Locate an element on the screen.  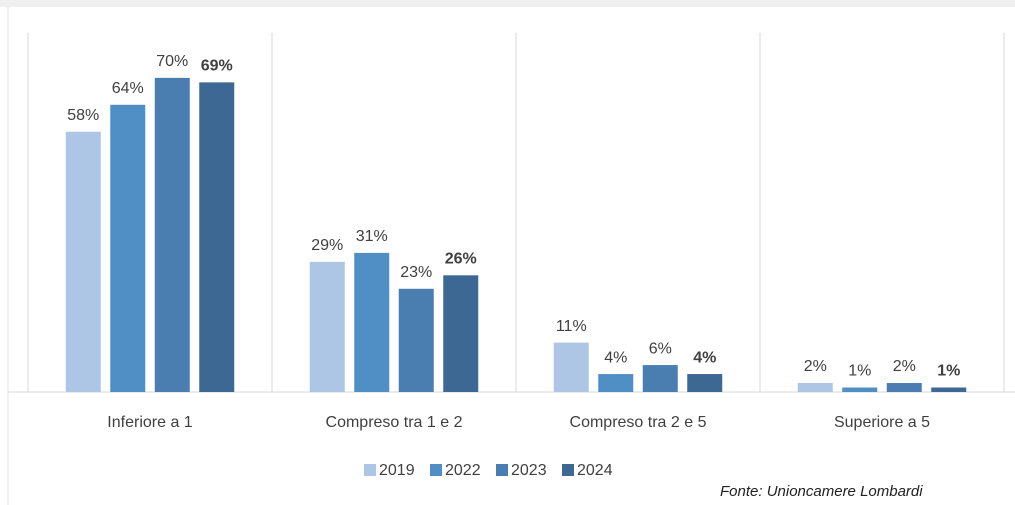
data-label: 26% is located at coordinates (461, 259).